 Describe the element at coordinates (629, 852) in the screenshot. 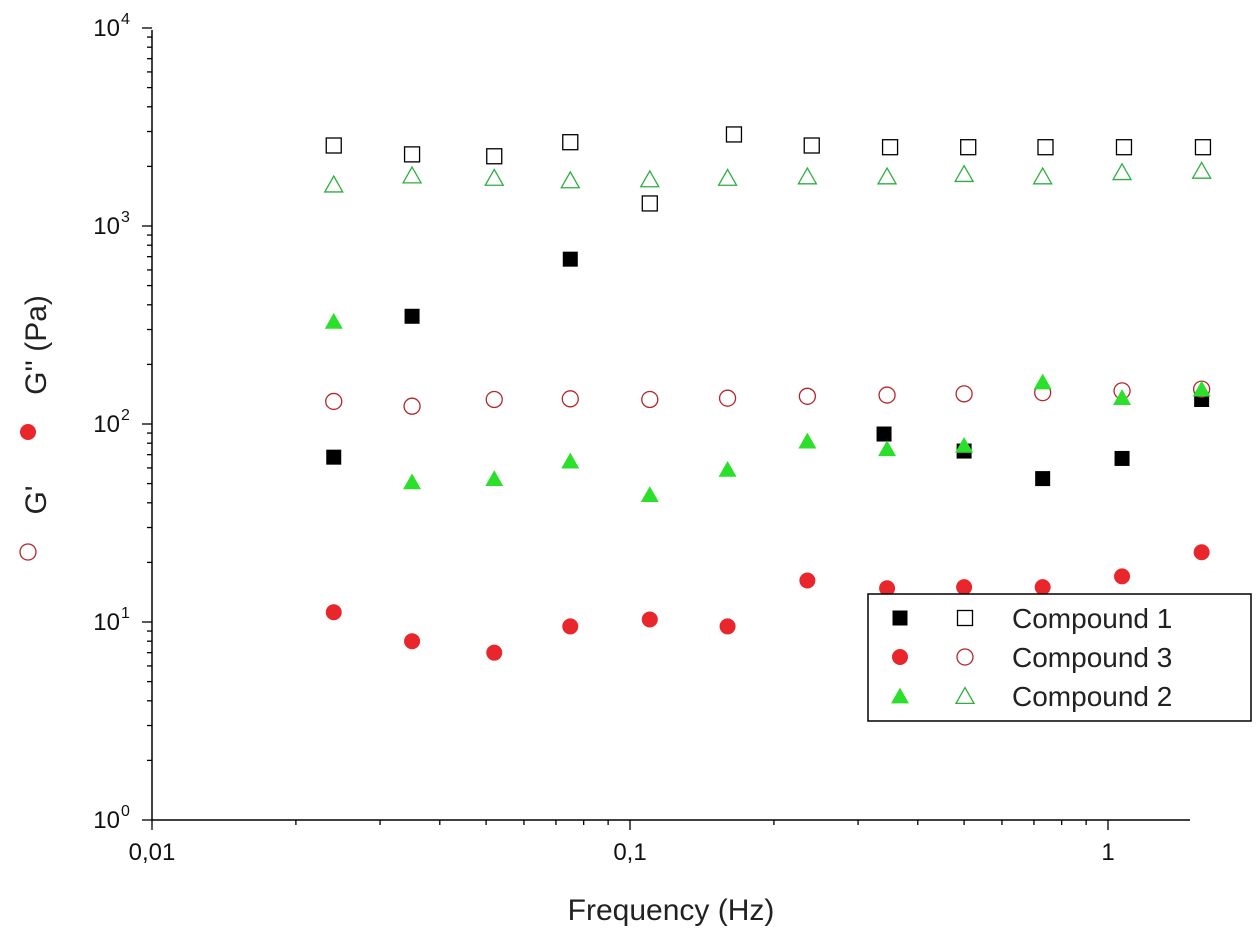

I see `x-tick-label: 0,1` at that location.